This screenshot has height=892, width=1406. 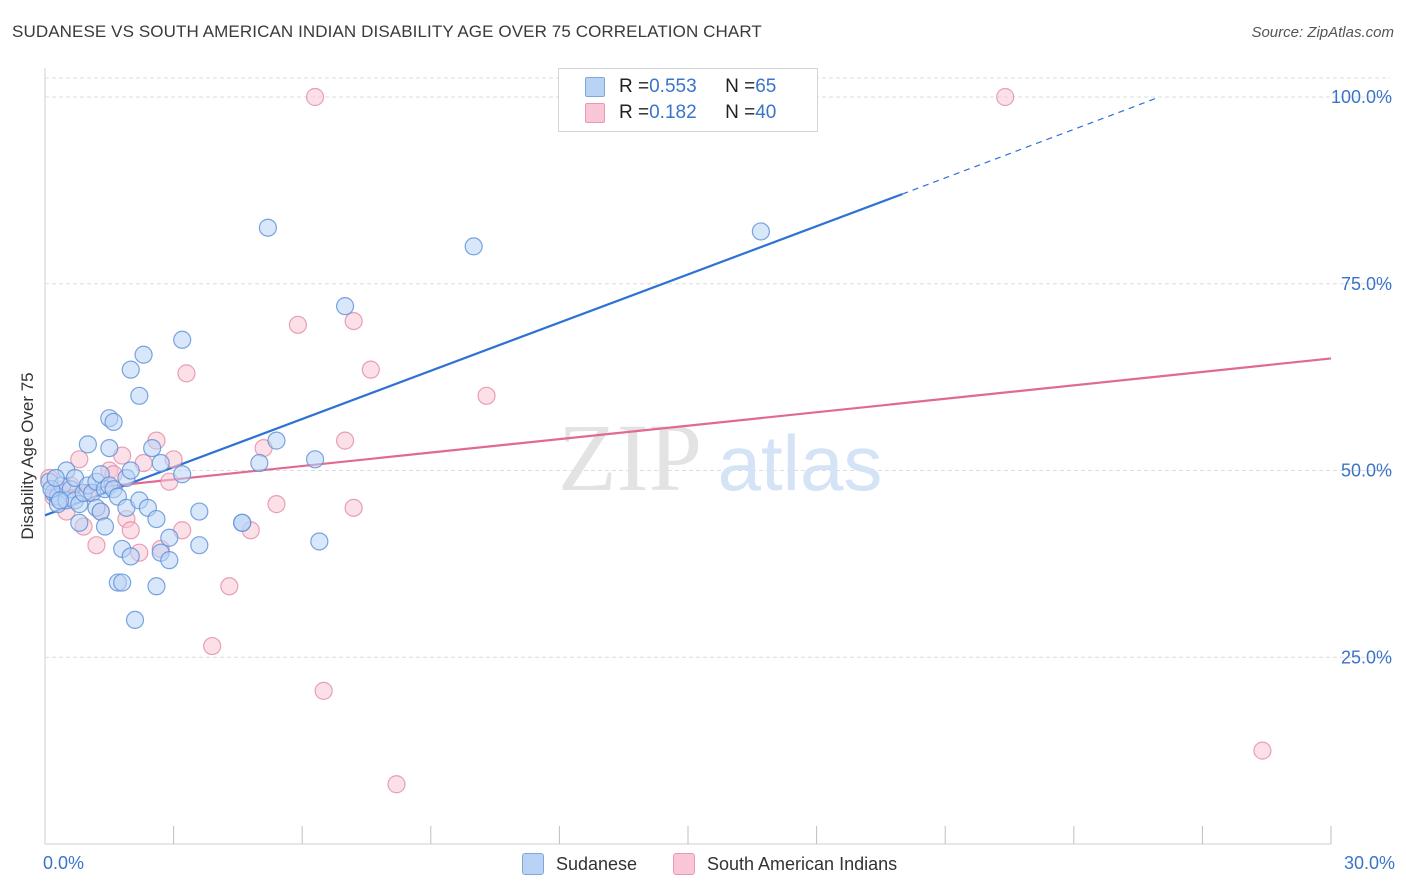 I want to click on legend-r-value: 0.182, so click(x=673, y=112).